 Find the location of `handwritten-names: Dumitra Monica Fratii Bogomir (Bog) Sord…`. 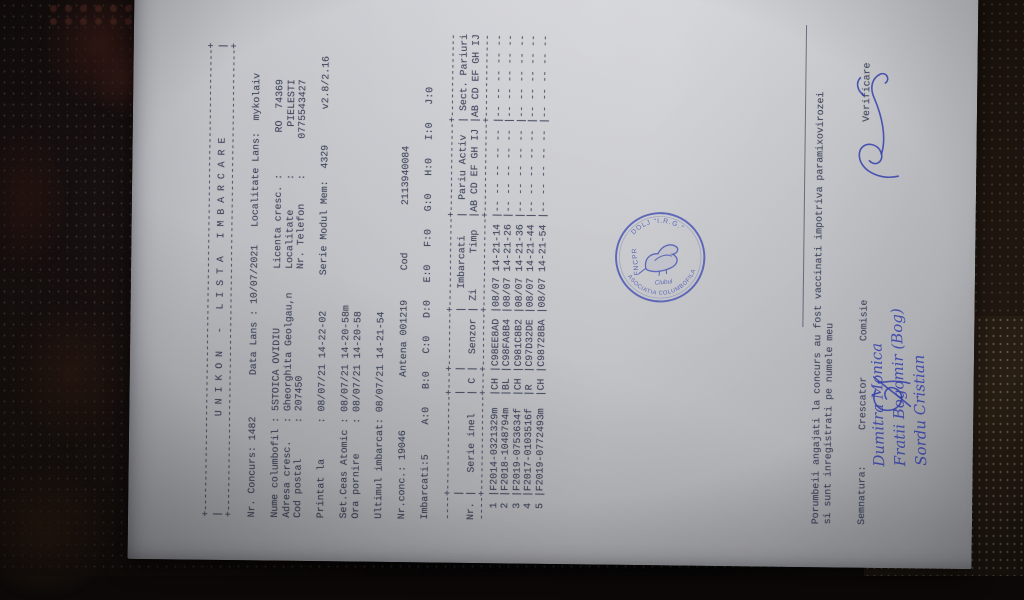

handwritten-names: Dumitra Monica Fratii Bogomir (Bog) Sord… is located at coordinates (897, 336).